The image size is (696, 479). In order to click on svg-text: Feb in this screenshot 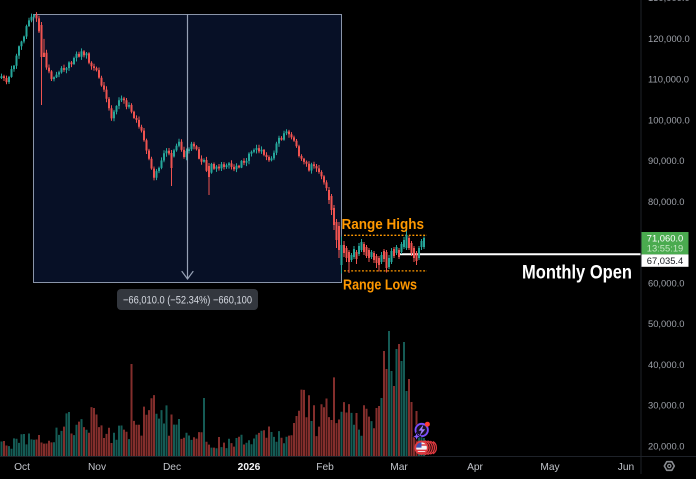, I will do `click(325, 467)`.